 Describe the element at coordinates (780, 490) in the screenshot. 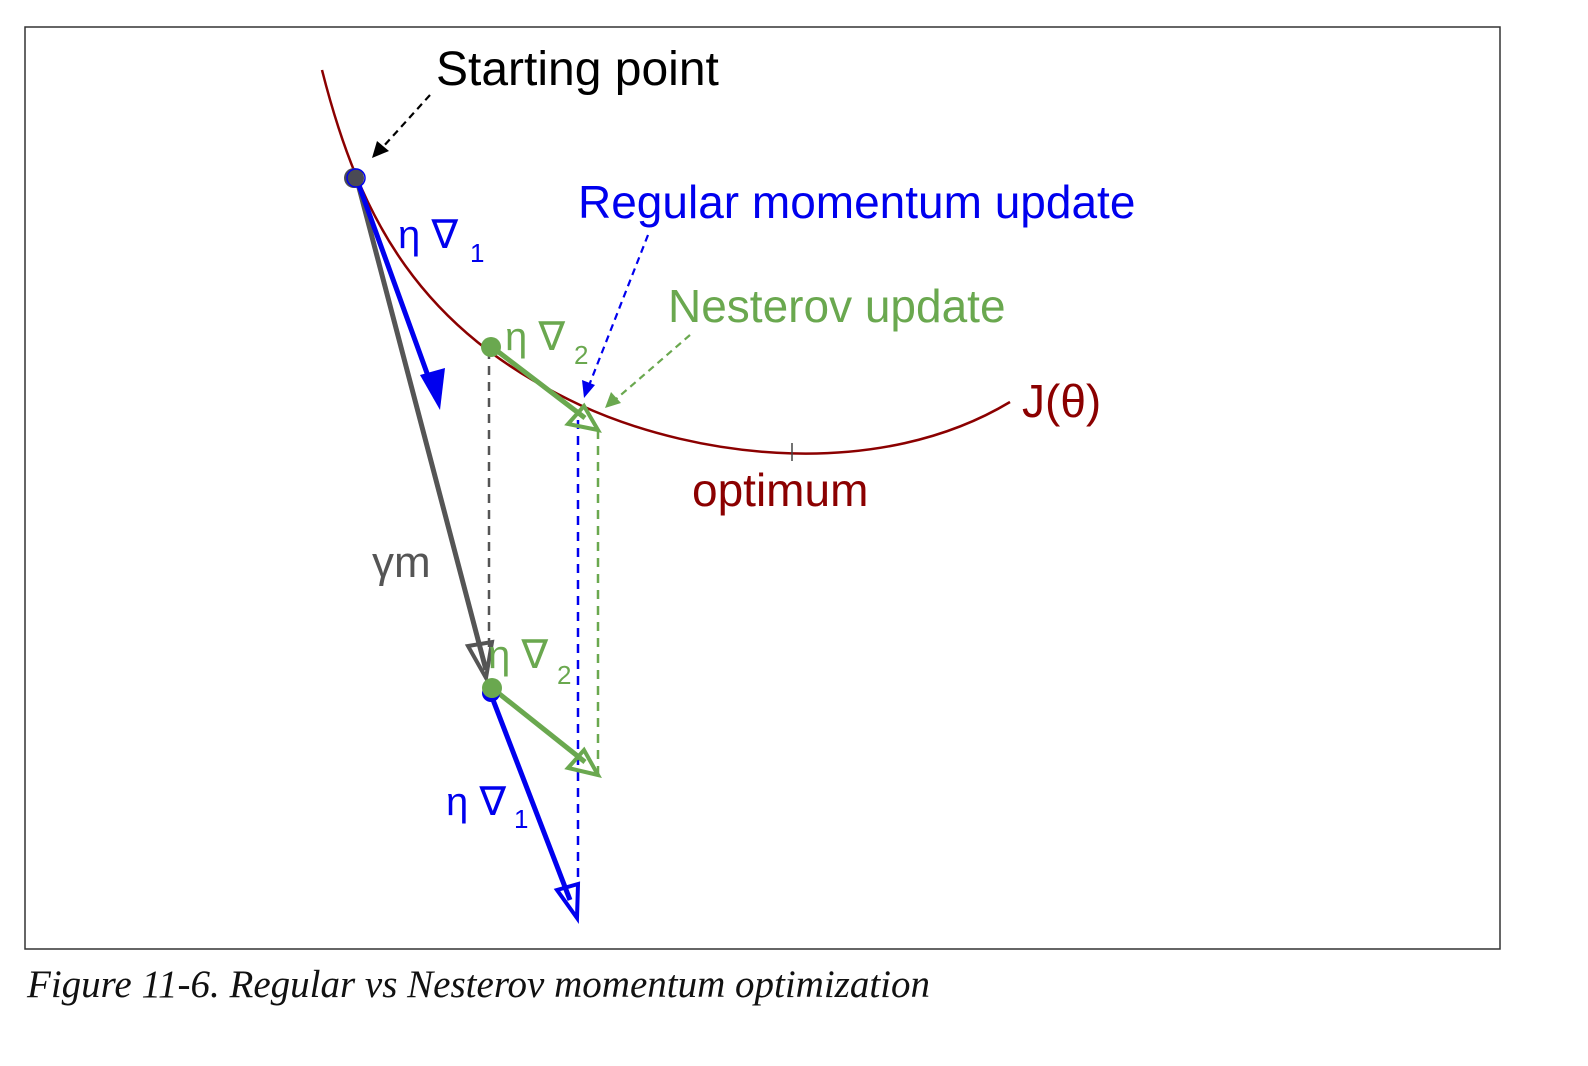

I see `optimum-label: optimum` at that location.